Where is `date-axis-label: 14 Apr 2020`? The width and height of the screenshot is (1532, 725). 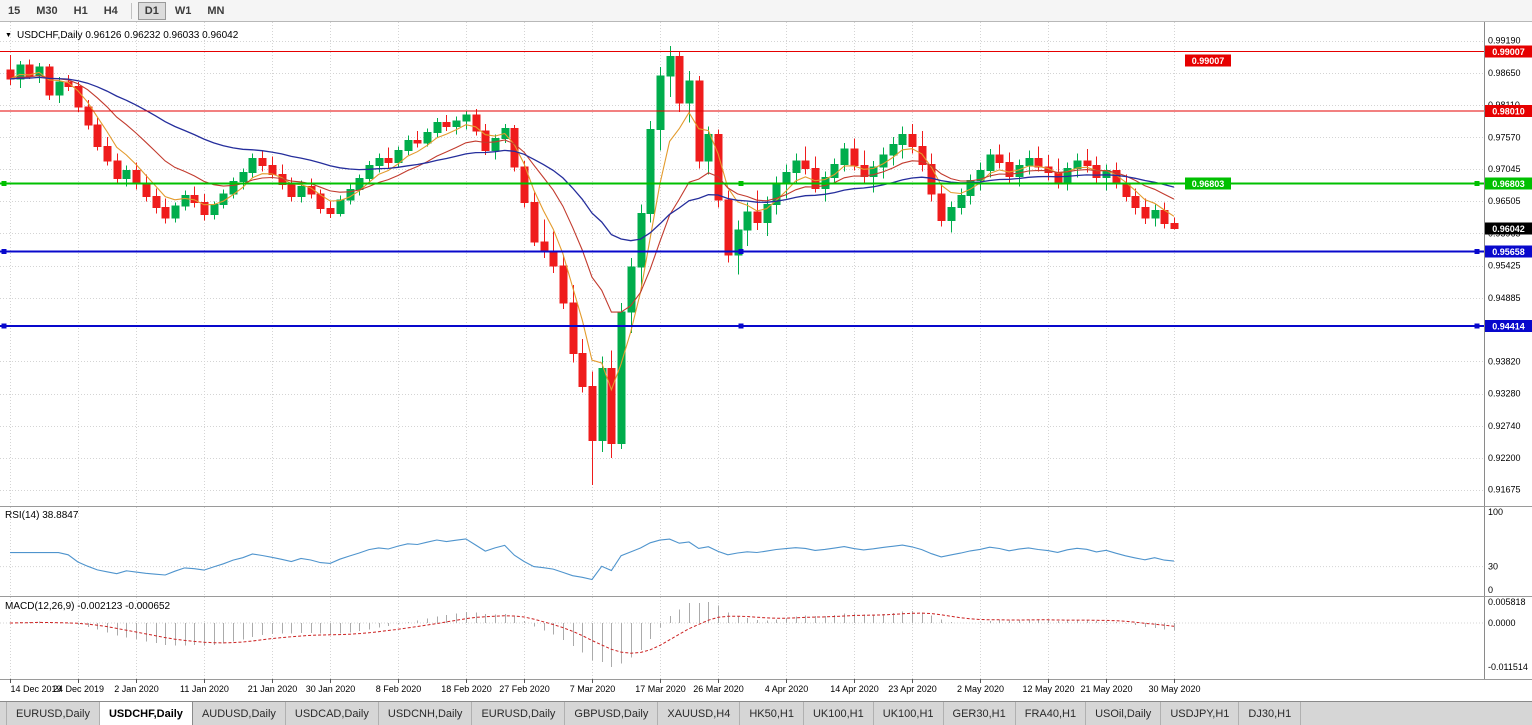 date-axis-label: 14 Apr 2020 is located at coordinates (854, 689).